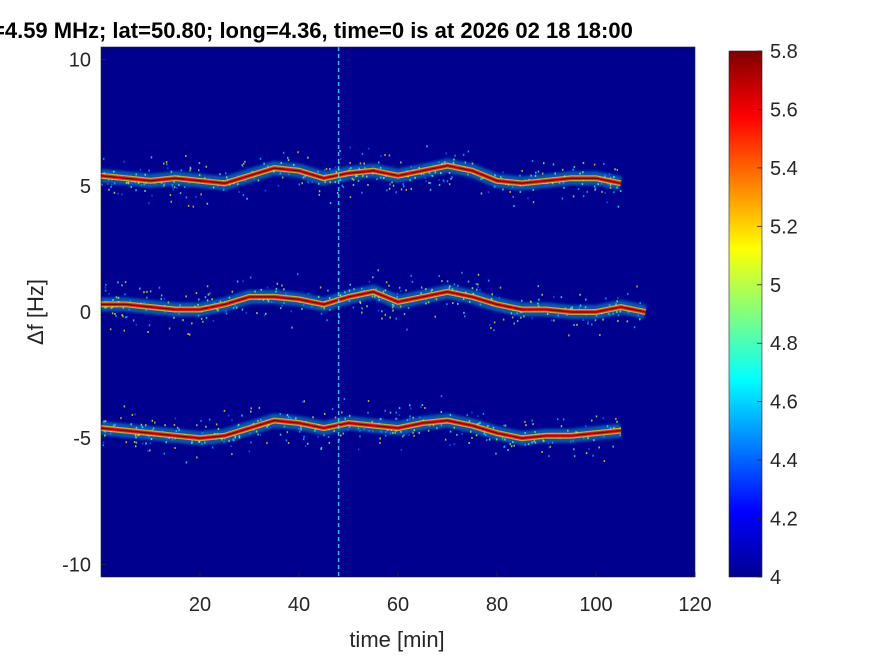  I want to click on x-axis-label: time [min], so click(396, 639).